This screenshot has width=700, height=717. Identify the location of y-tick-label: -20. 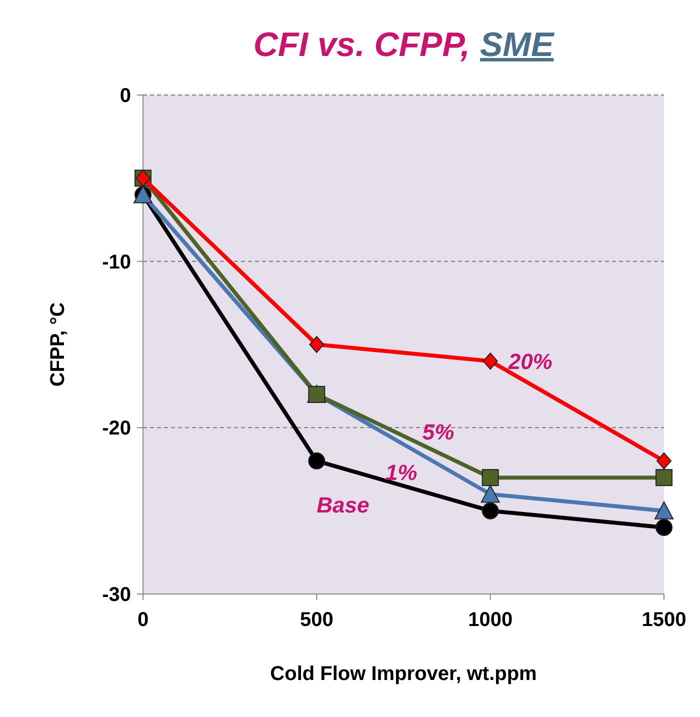
(116, 429).